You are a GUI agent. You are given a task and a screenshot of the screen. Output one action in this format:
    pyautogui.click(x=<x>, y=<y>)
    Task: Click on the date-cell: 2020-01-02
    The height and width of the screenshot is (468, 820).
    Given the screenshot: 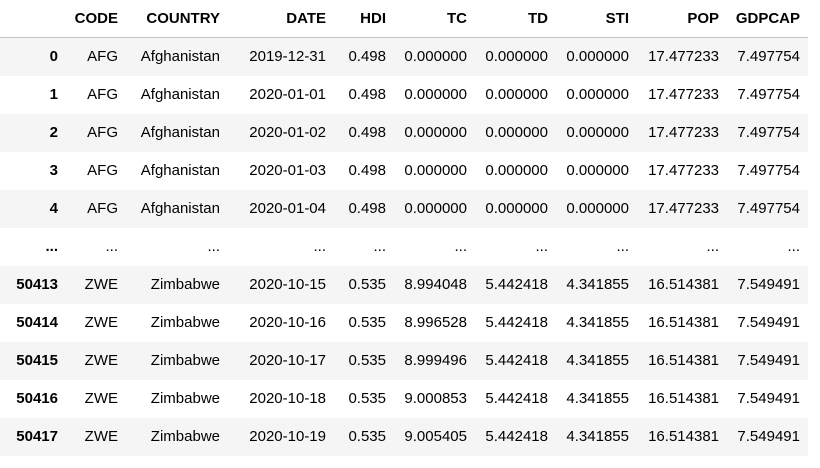 What is the action you would take?
    pyautogui.click(x=287, y=132)
    